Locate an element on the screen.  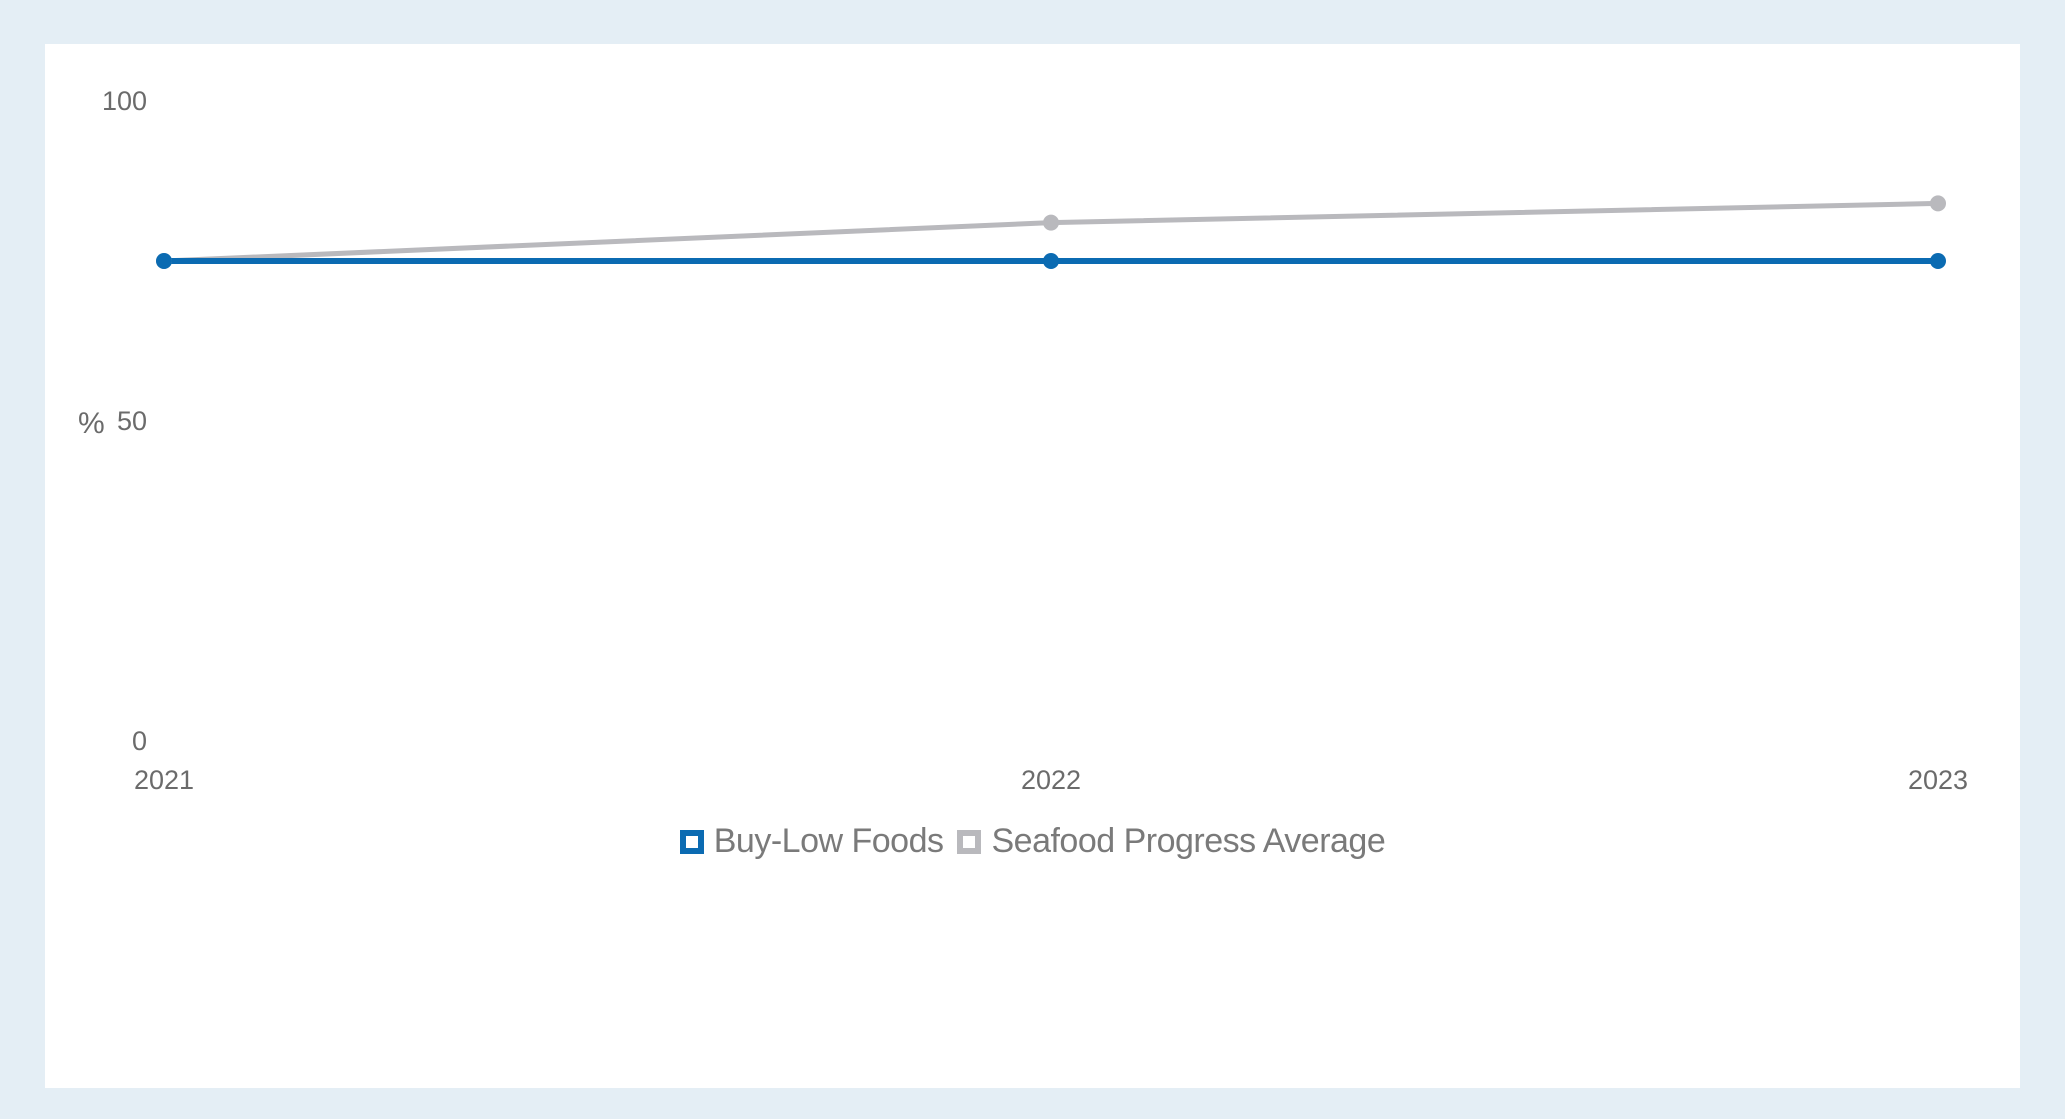
x-axis-ticks: 2021 2022 2023 is located at coordinates (1051, 780).